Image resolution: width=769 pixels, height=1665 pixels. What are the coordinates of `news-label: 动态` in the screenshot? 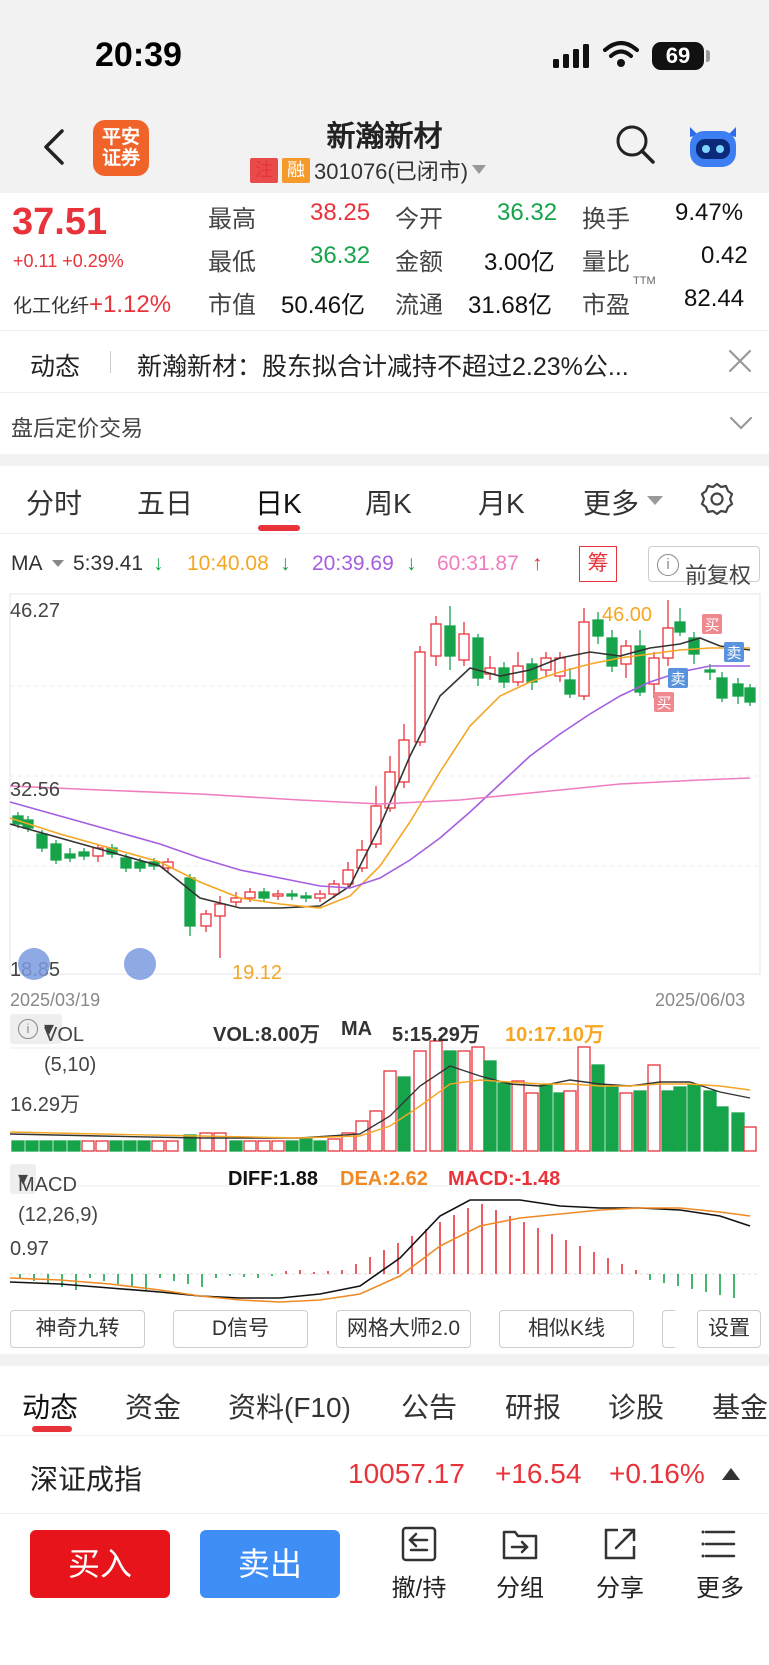 It's located at (55, 367).